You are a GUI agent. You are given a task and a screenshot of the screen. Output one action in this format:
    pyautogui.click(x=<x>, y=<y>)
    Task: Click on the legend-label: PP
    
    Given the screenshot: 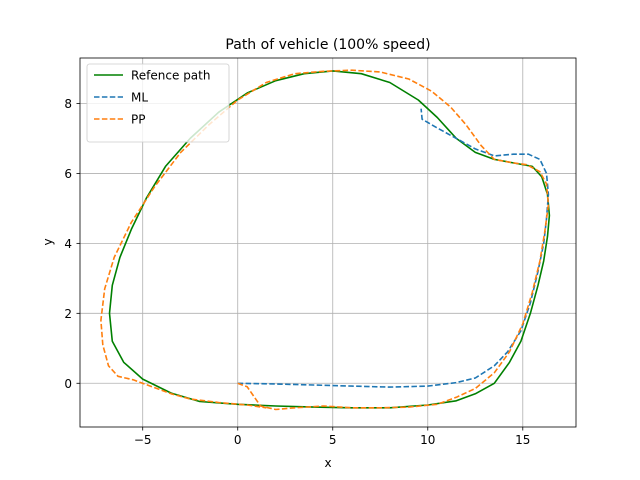 What is the action you would take?
    pyautogui.click(x=138, y=120)
    